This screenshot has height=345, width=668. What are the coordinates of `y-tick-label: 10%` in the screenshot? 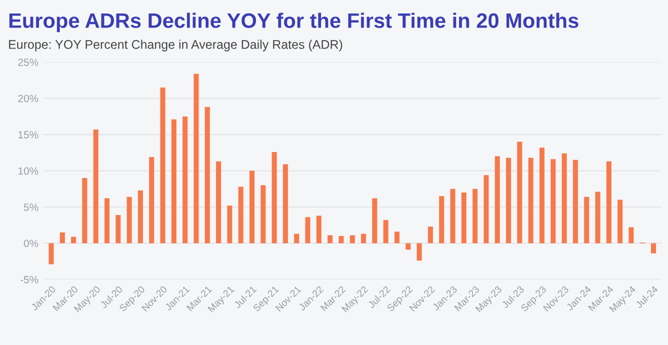 It's located at (28, 171).